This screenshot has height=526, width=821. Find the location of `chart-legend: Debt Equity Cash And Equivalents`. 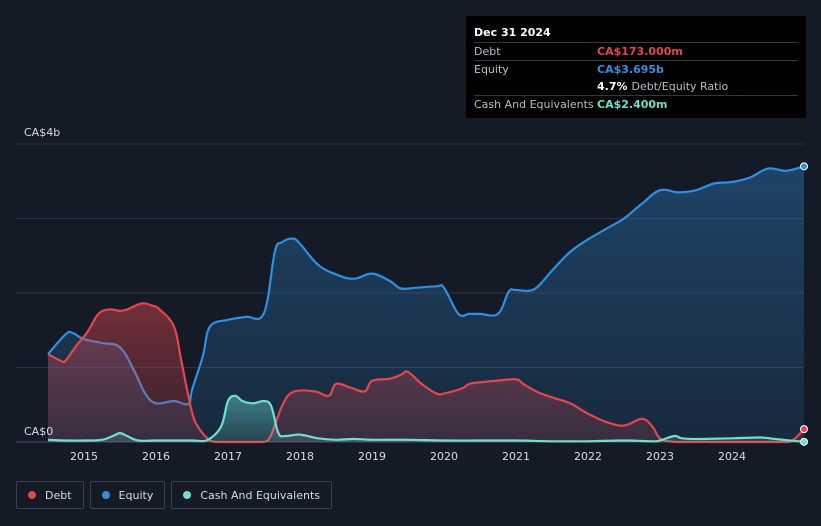

chart-legend: Debt Equity Cash And Equivalents is located at coordinates (174, 495).